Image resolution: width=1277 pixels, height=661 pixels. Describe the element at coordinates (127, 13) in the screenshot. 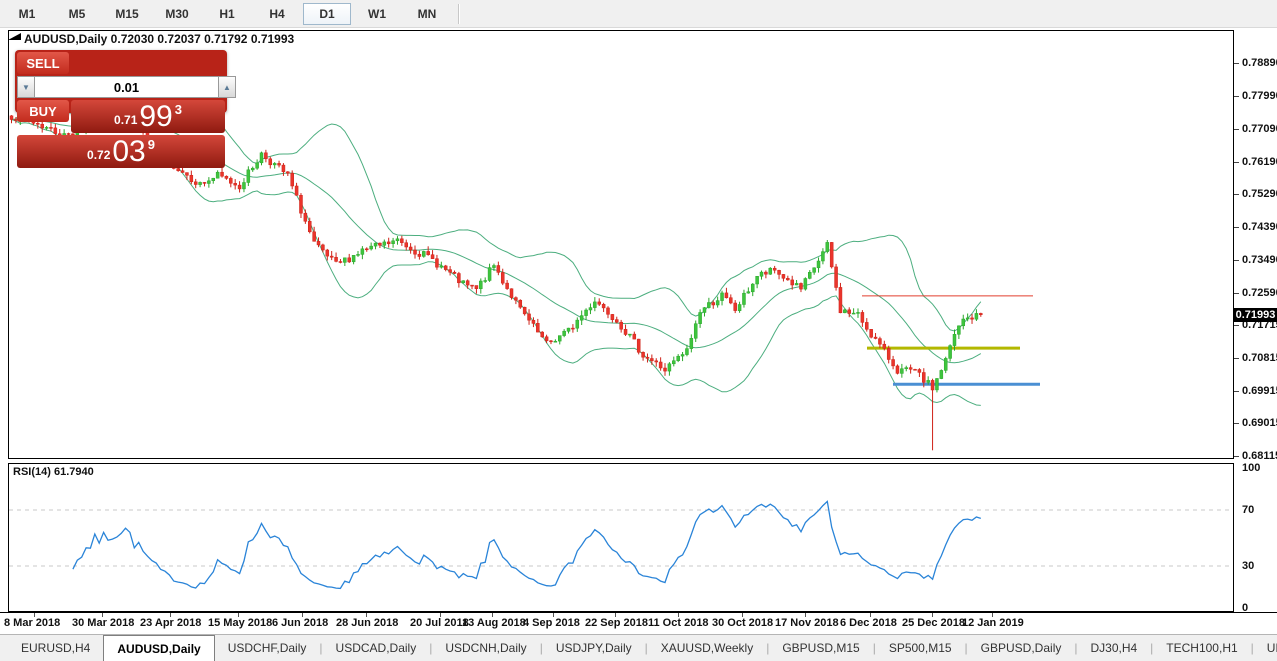

I see `timeframe-button-m15: M15` at that location.